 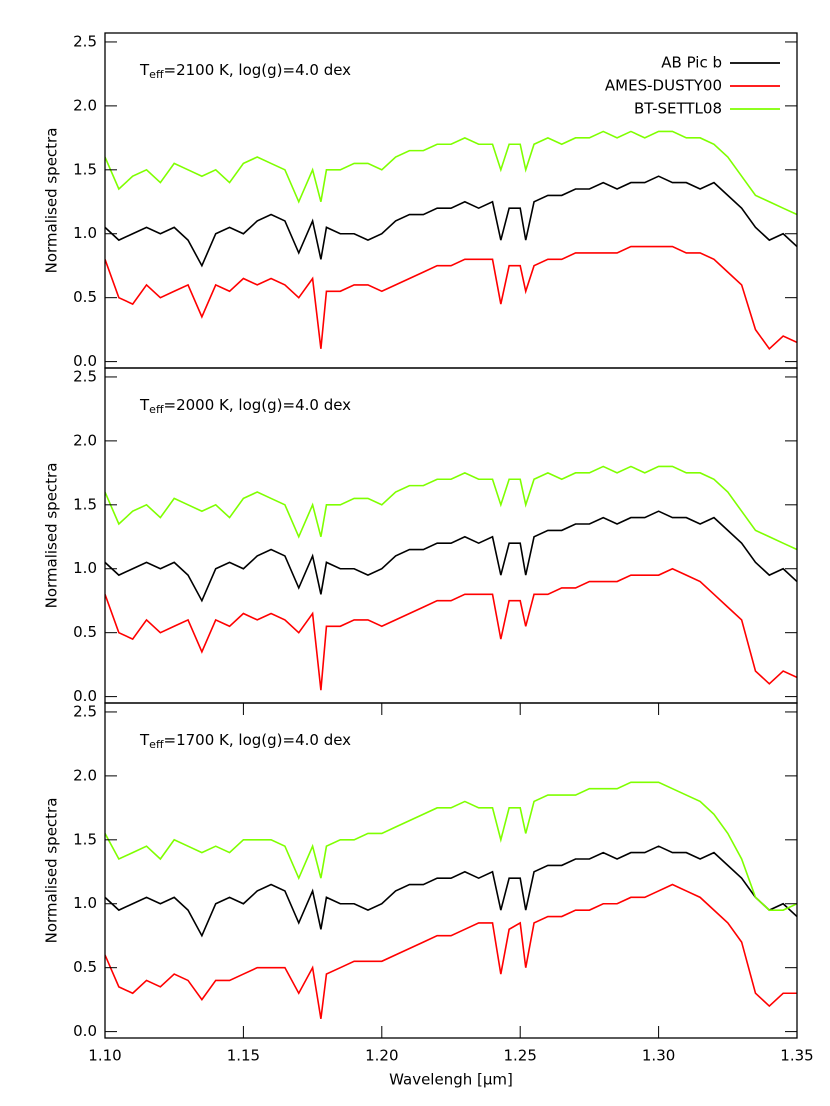 What do you see at coordinates (104, 1056) in the screenshot?
I see `x-tick-label: 1.10` at bounding box center [104, 1056].